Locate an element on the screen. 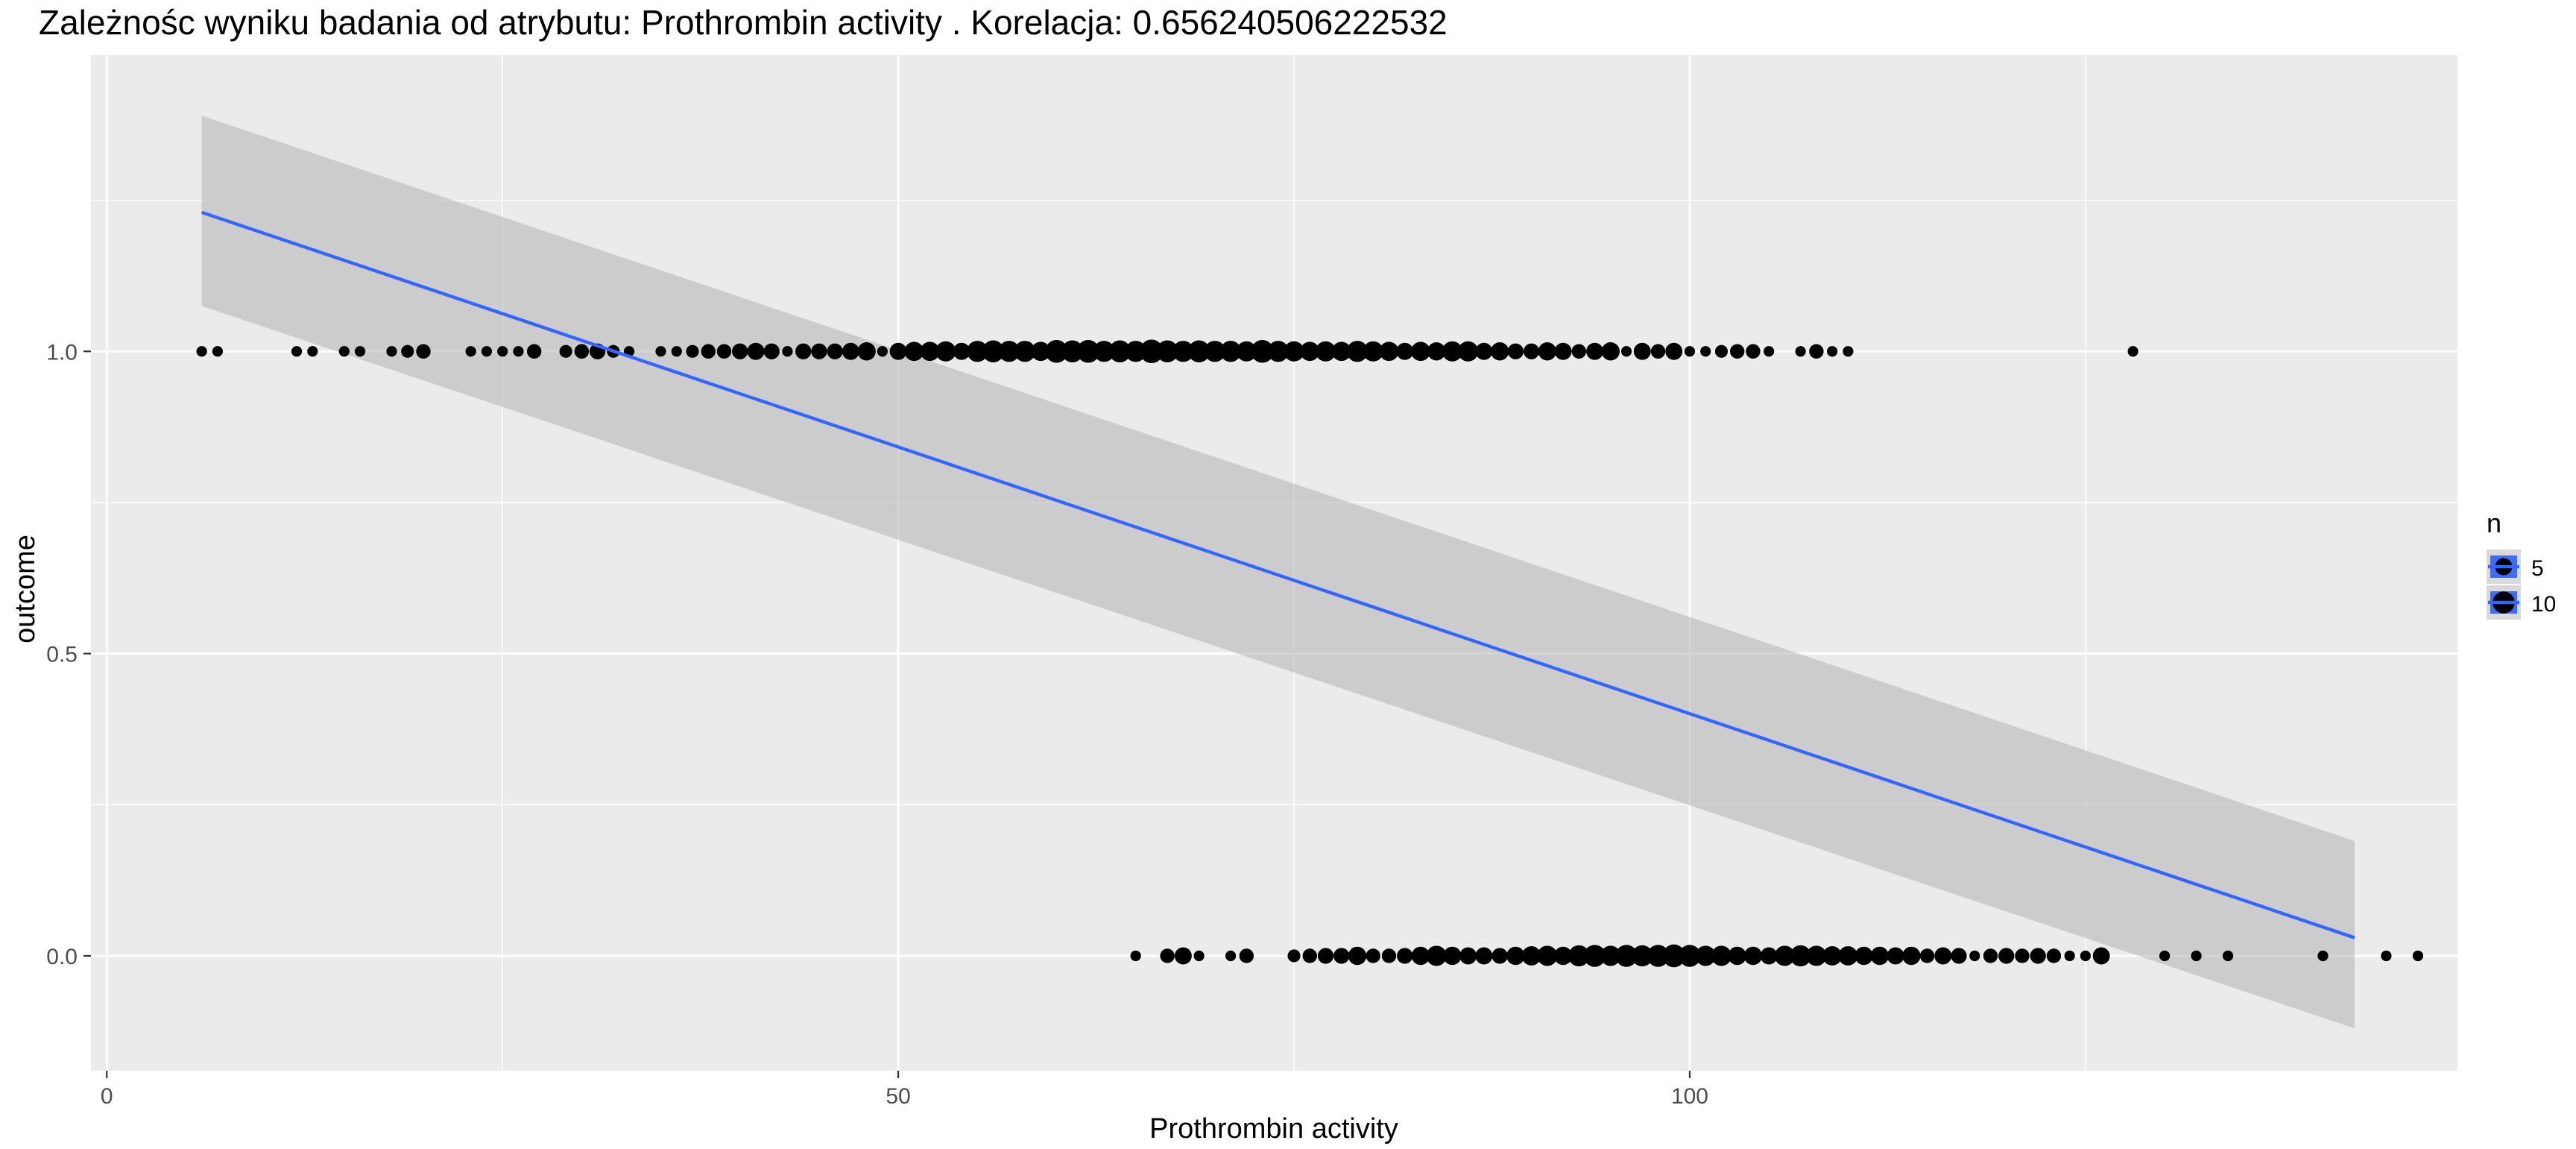 This screenshot has height=1149, width=2576. x-axis-title: Prothrombin activity is located at coordinates (1273, 1129).